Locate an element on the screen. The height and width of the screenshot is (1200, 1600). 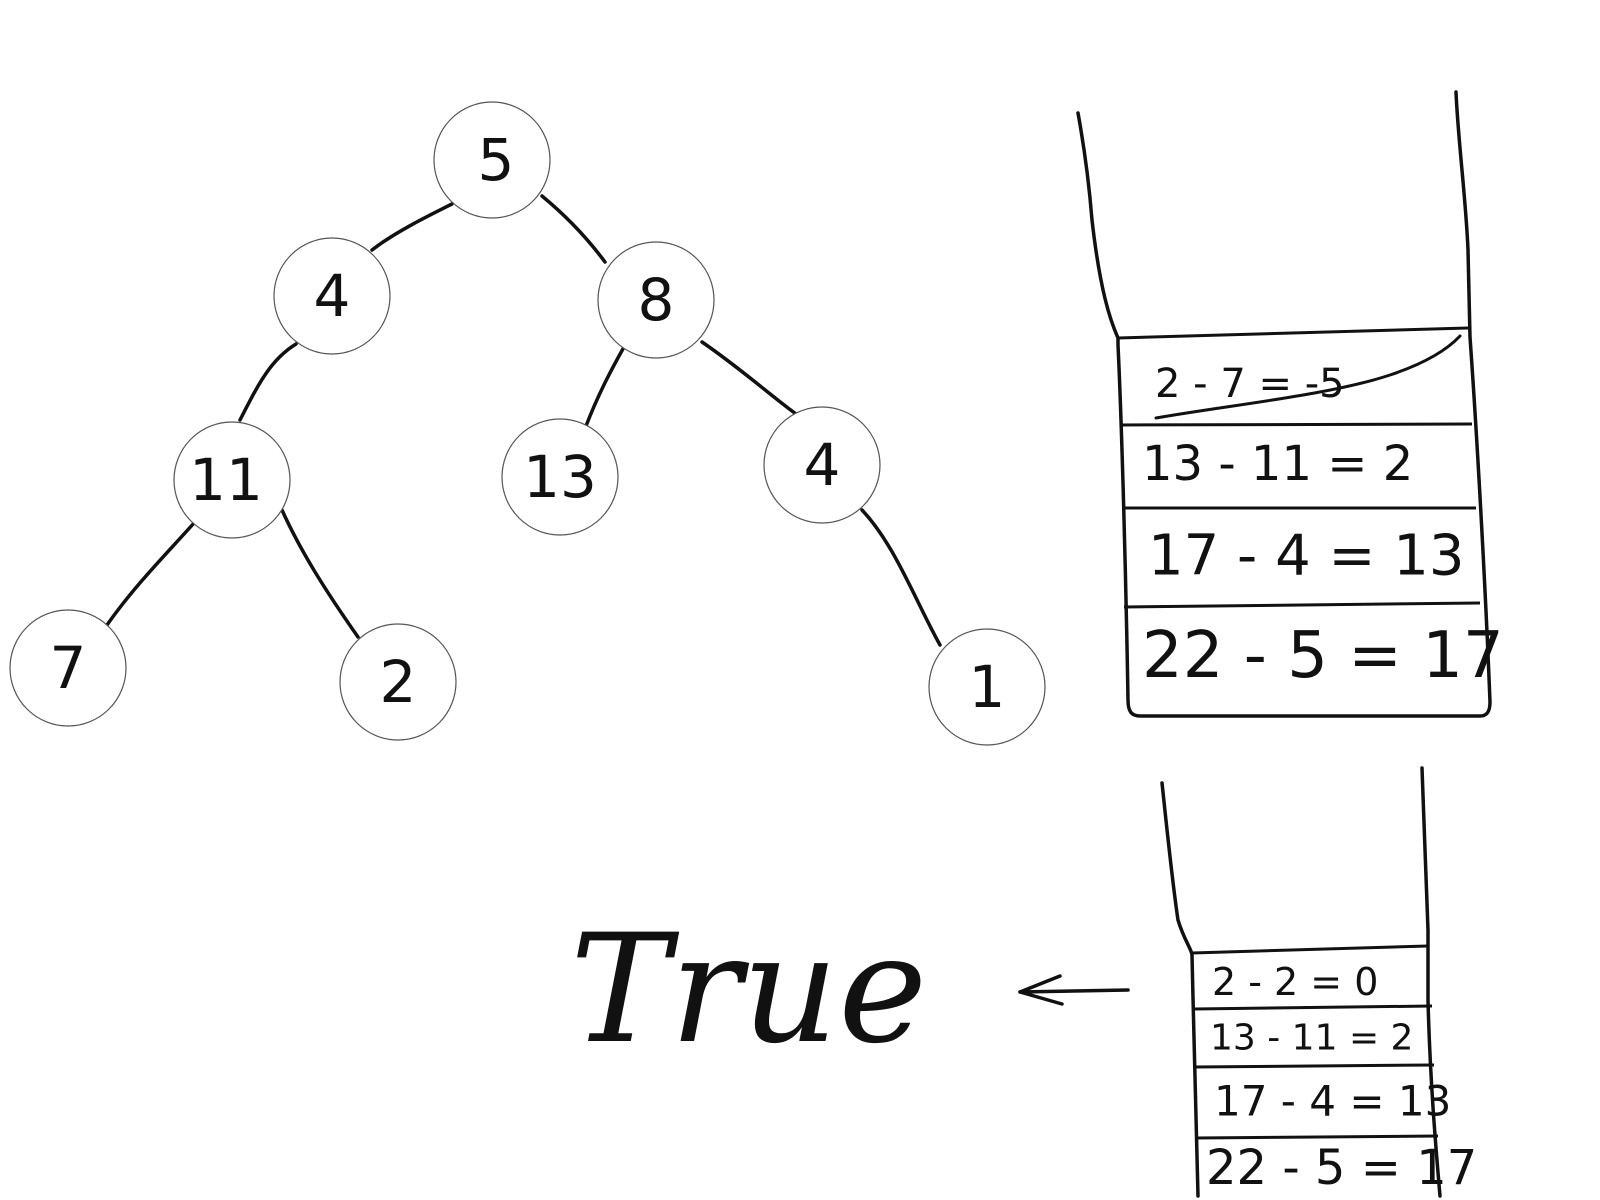
stack-entry: 2 - 2 = 0 is located at coordinates (1295, 982).